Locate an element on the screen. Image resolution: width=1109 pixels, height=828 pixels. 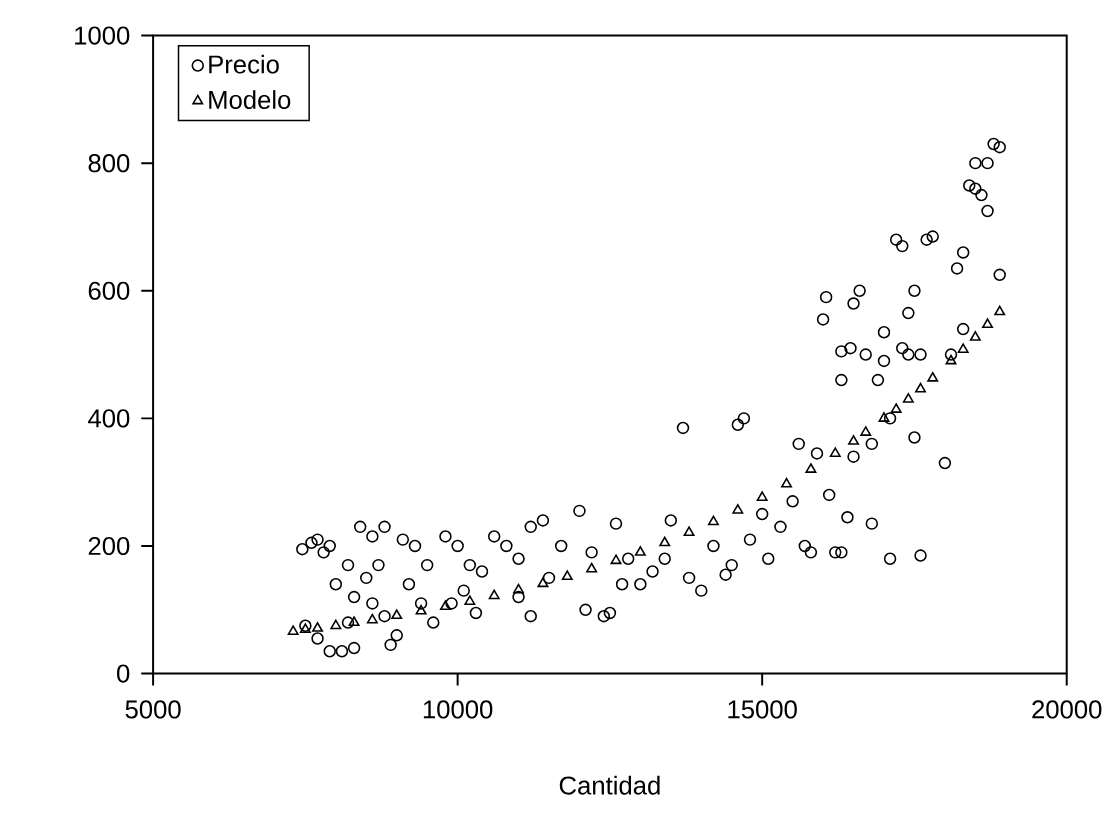
legend-label: Precio is located at coordinates (244, 64).